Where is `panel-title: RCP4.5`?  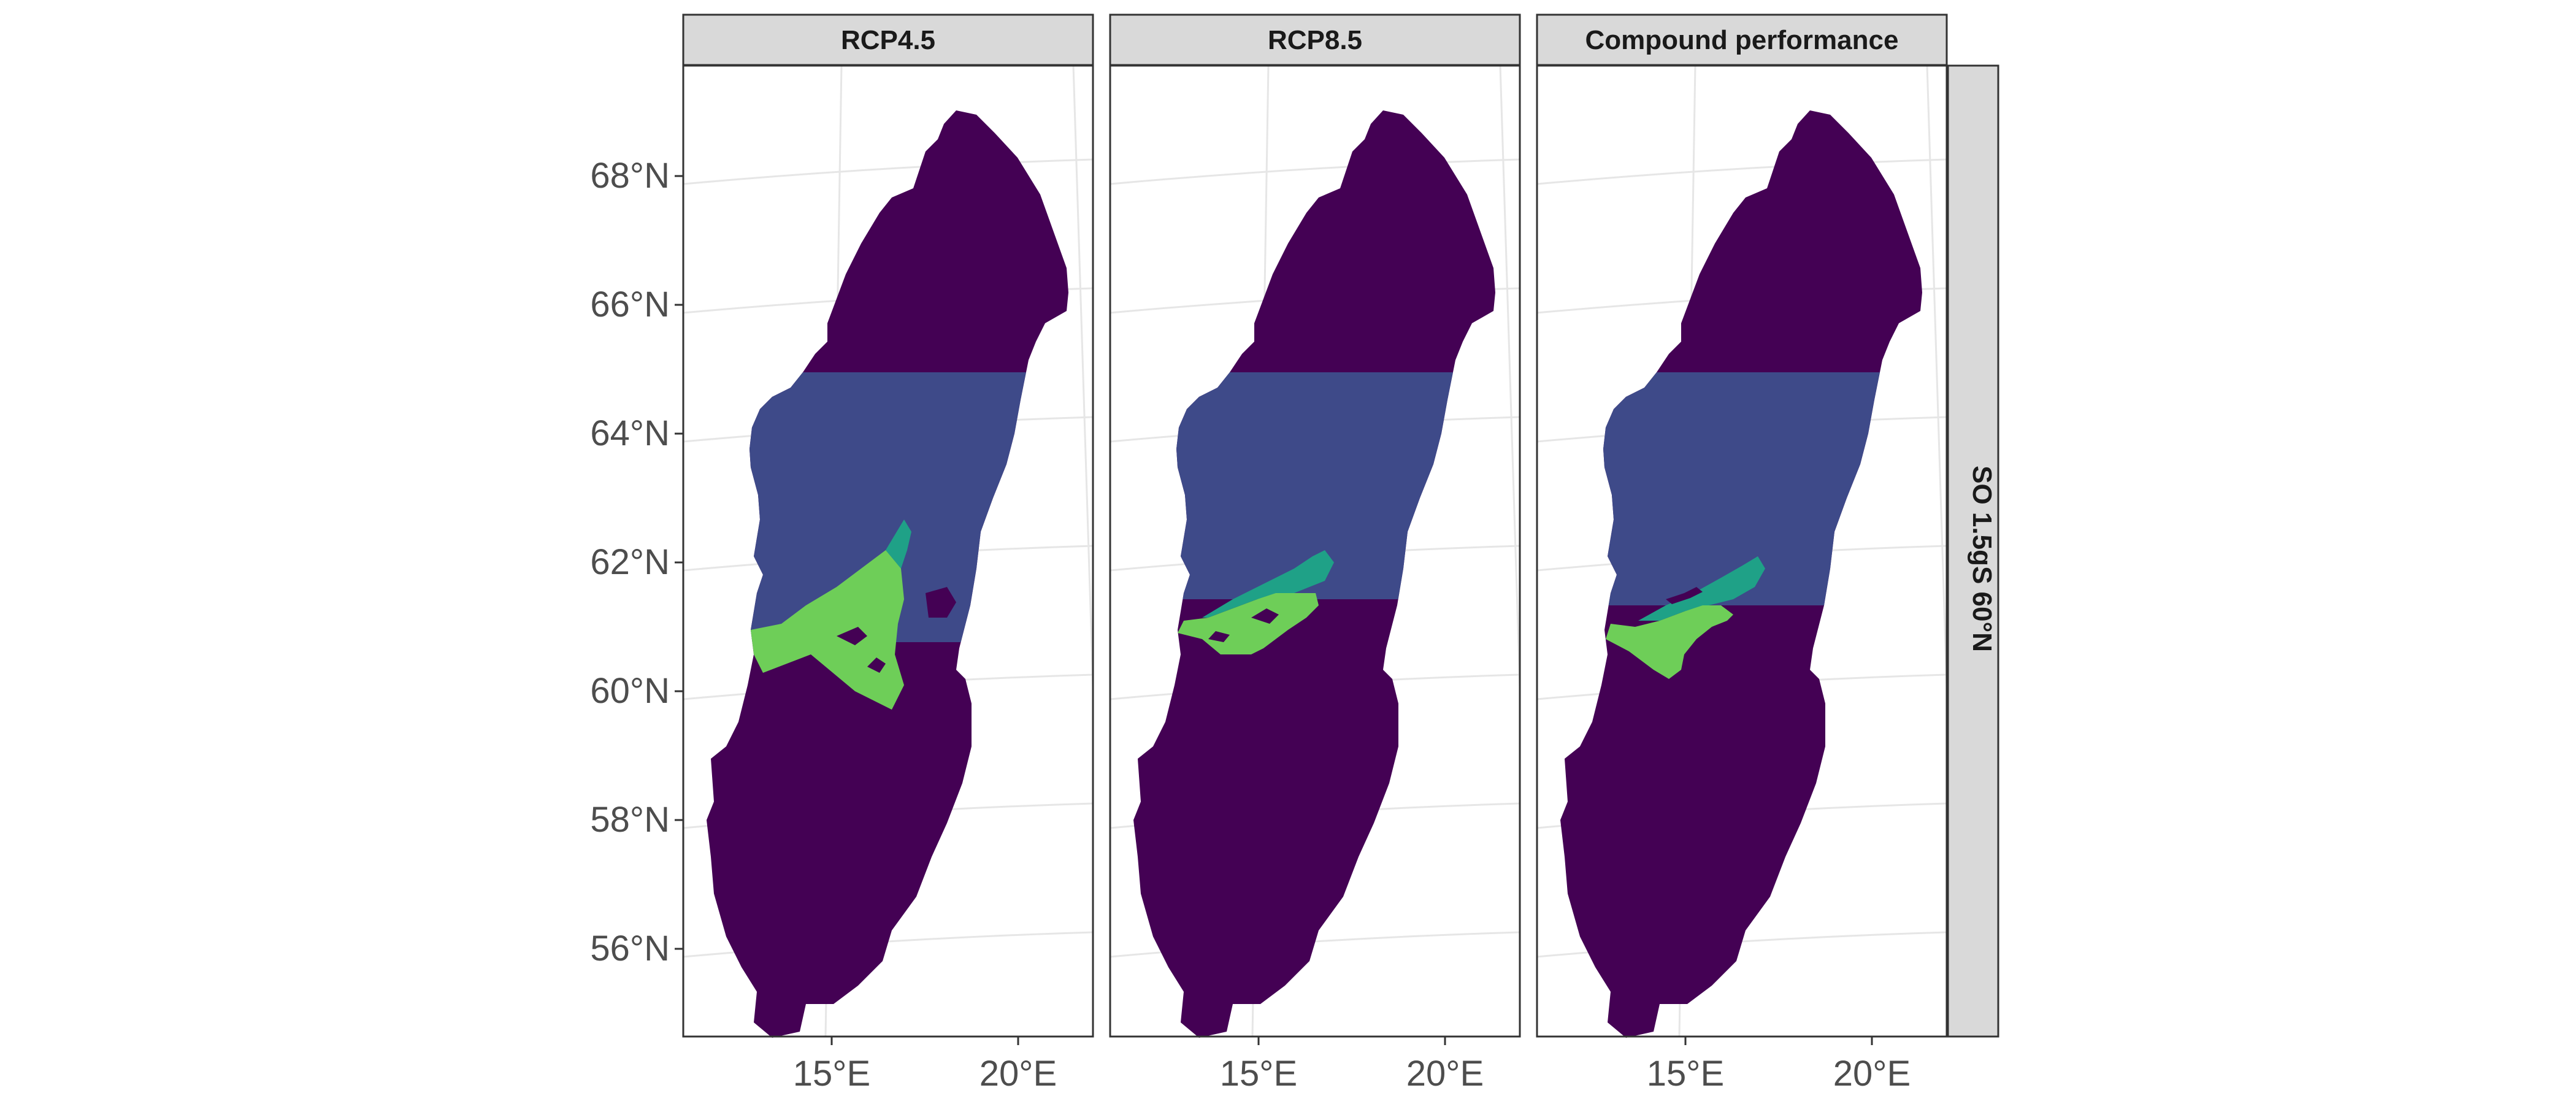 panel-title: RCP4.5 is located at coordinates (888, 40).